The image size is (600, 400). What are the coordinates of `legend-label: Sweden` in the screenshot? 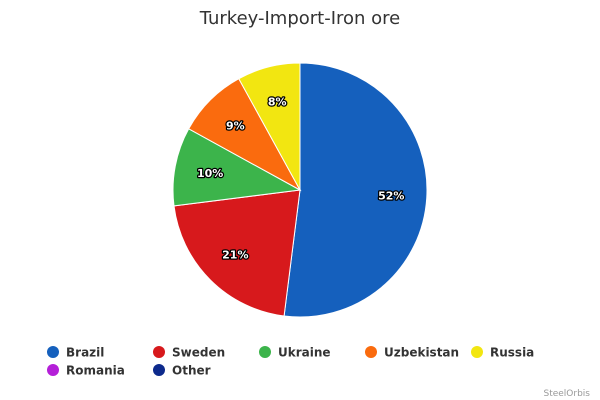 It's located at (198, 353).